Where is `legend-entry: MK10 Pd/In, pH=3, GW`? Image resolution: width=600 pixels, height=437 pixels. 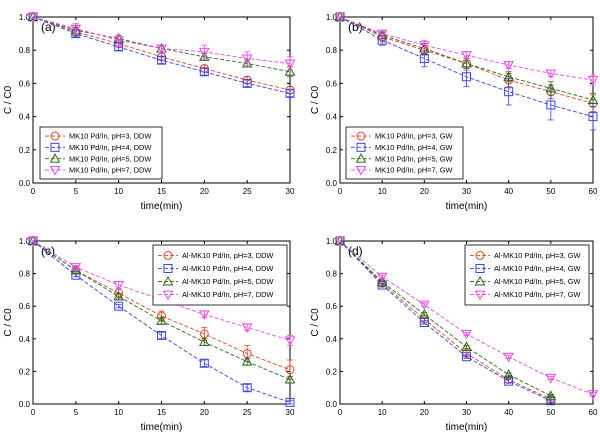 legend-entry: MK10 Pd/In, pH=3, GW is located at coordinates (413, 136).